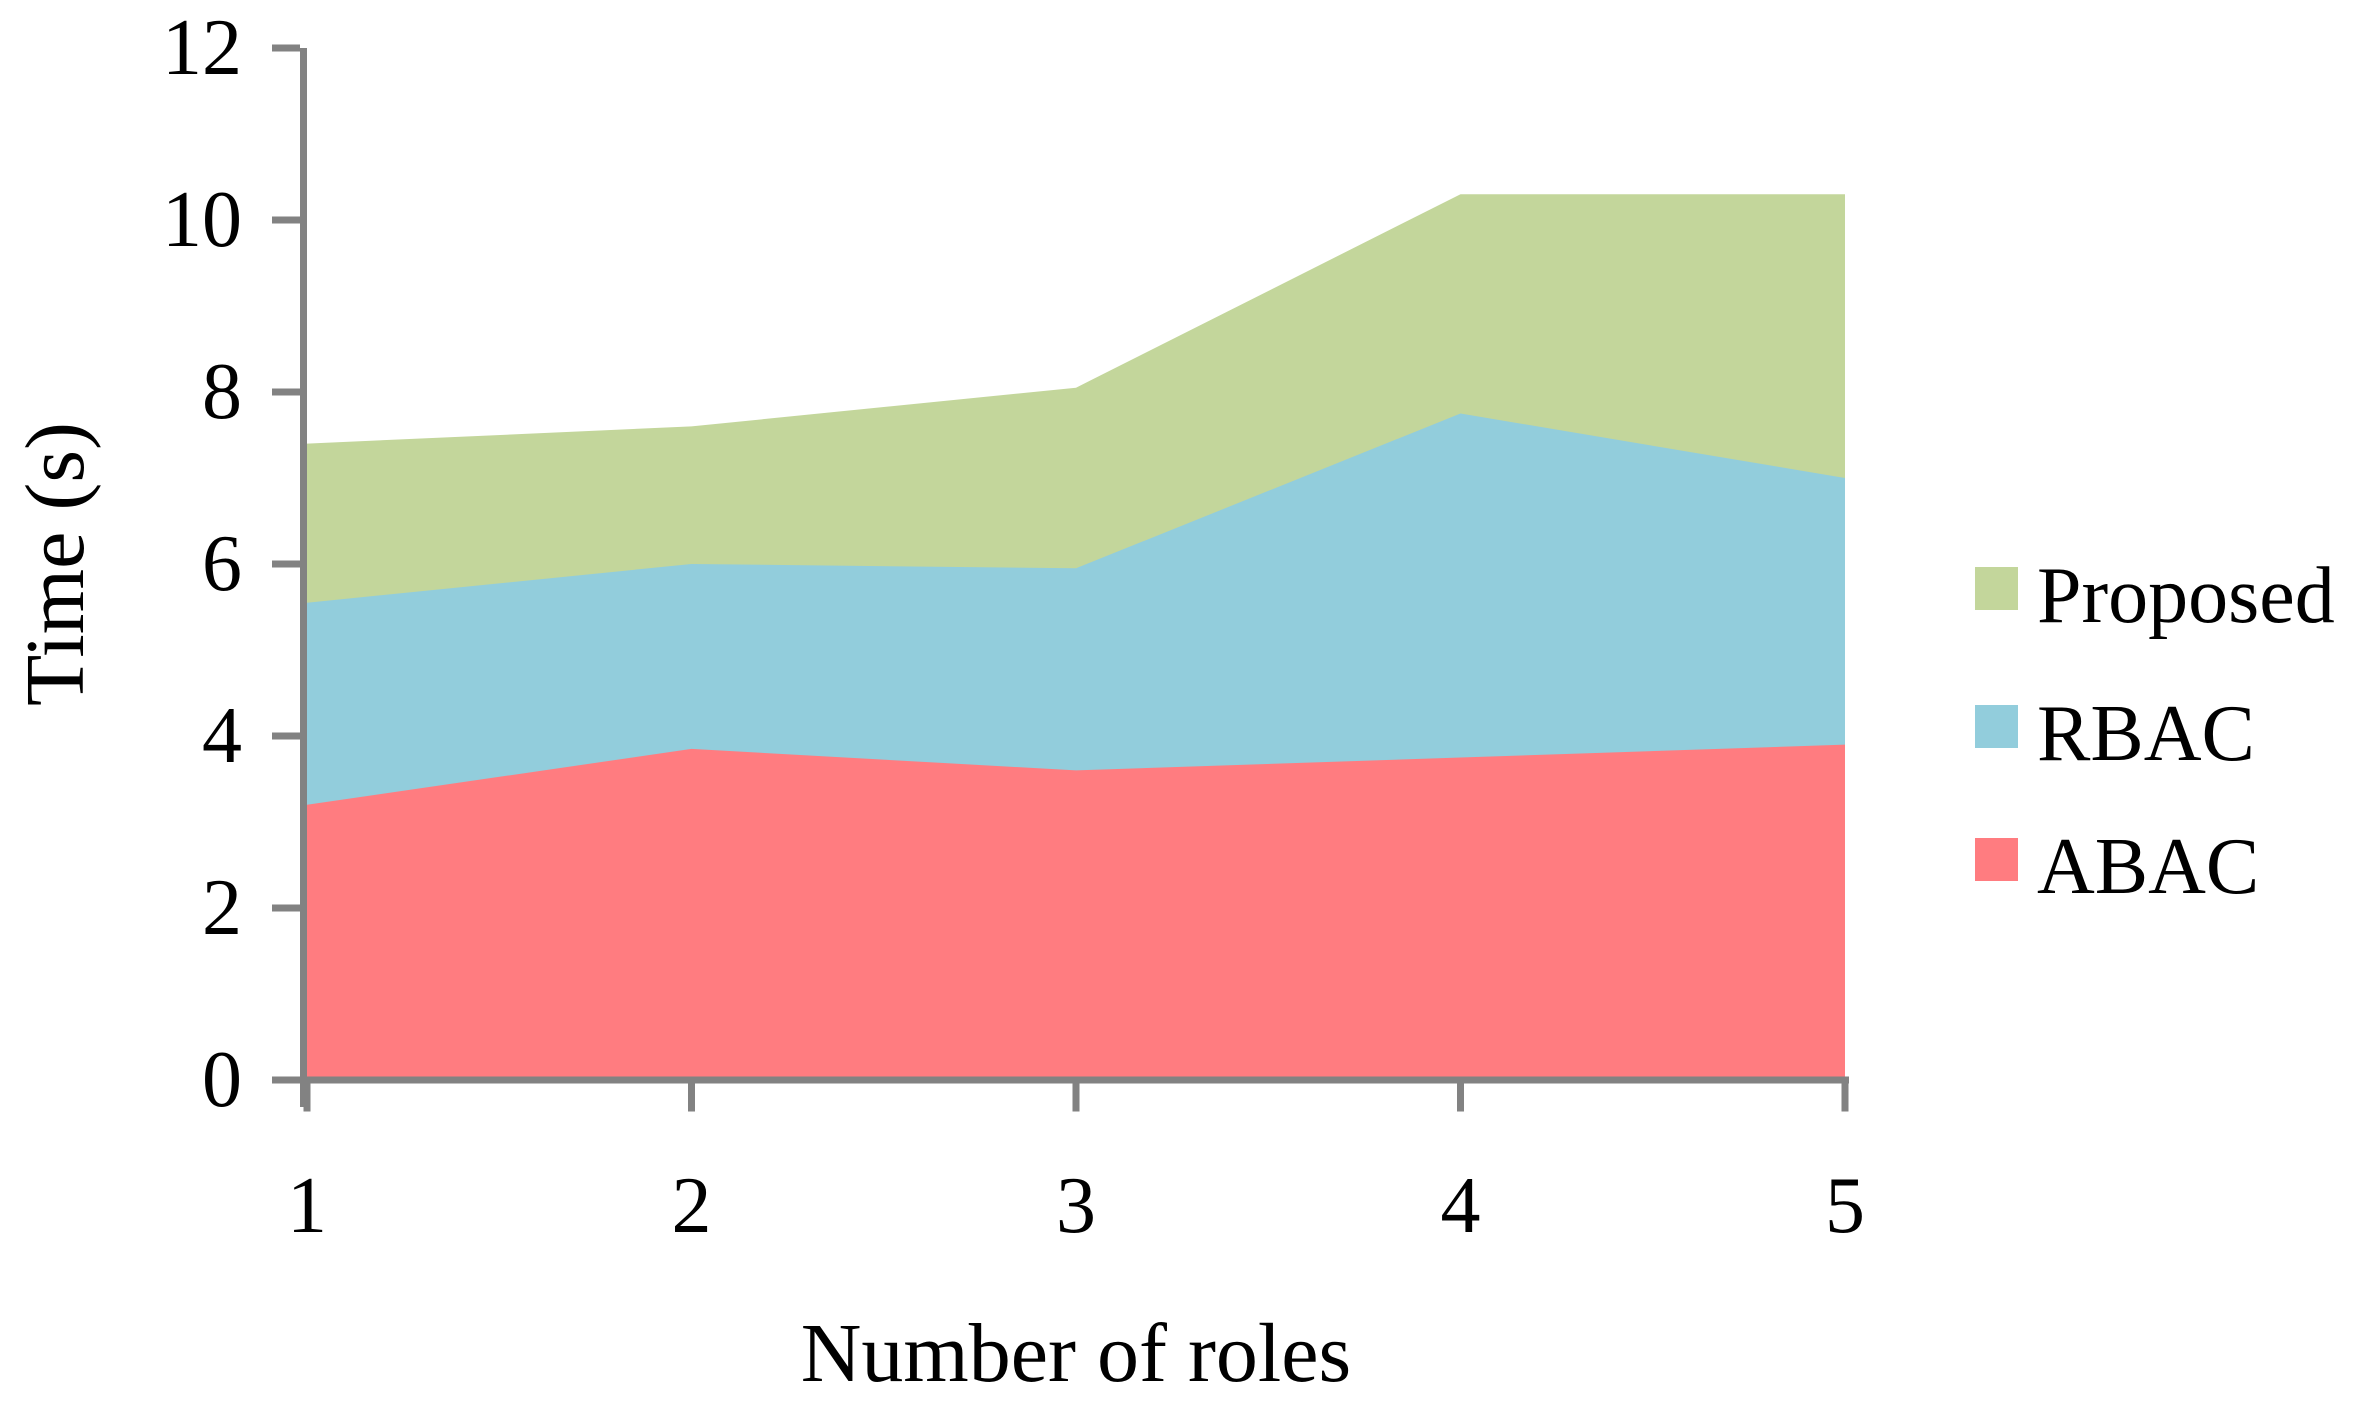 The width and height of the screenshot is (2364, 1407). Describe the element at coordinates (1996, 726) in the screenshot. I see `legend-swatch-rbac` at that location.